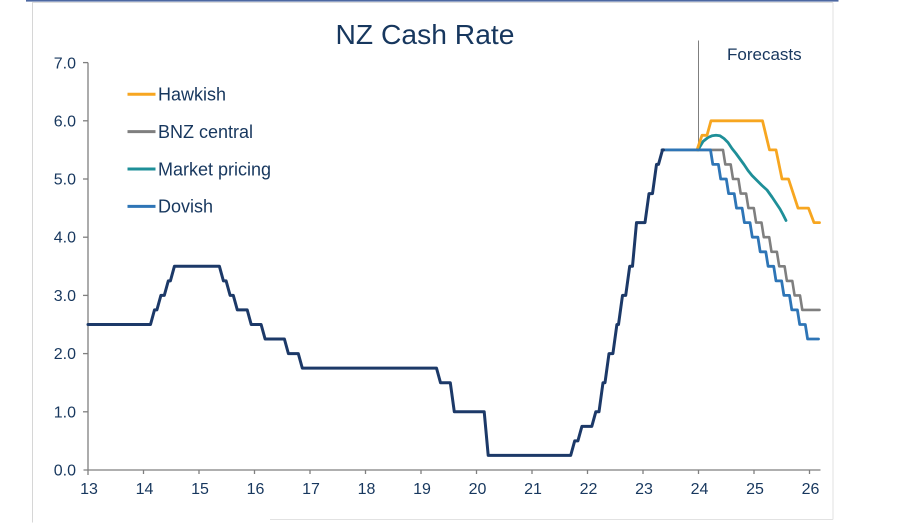 The height and width of the screenshot is (527, 900). I want to click on svg-text: 15, so click(200, 489).